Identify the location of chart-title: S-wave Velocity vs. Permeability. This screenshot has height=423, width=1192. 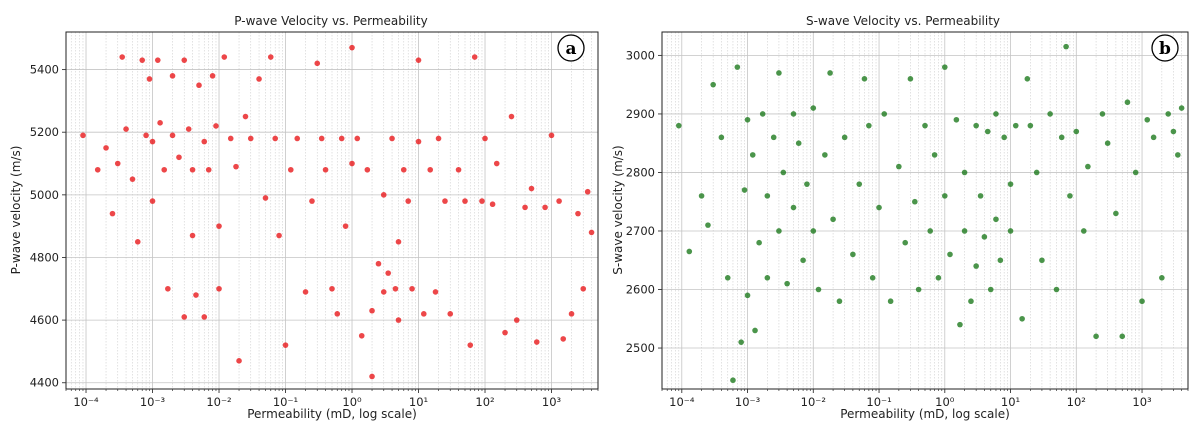
(903, 21).